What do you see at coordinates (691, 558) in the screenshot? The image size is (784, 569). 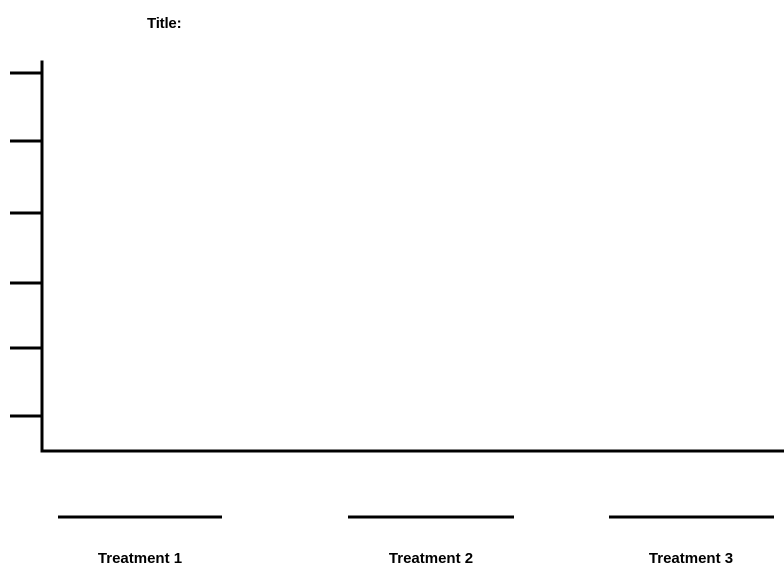 I see `category-label-3: Treatment 3` at bounding box center [691, 558].